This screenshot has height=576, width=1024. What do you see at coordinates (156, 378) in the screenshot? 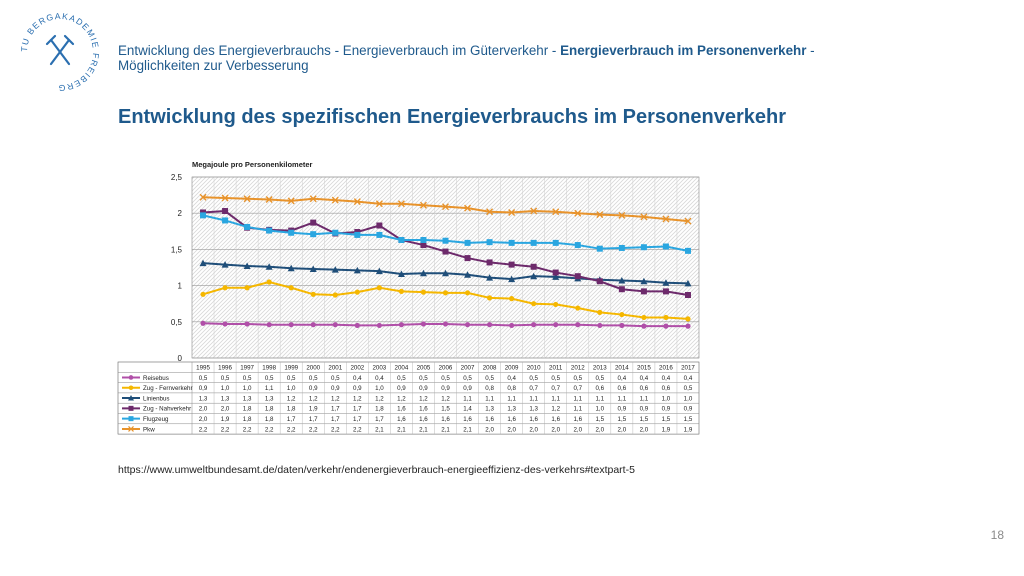
I see `legend-label: Reisebus` at bounding box center [156, 378].